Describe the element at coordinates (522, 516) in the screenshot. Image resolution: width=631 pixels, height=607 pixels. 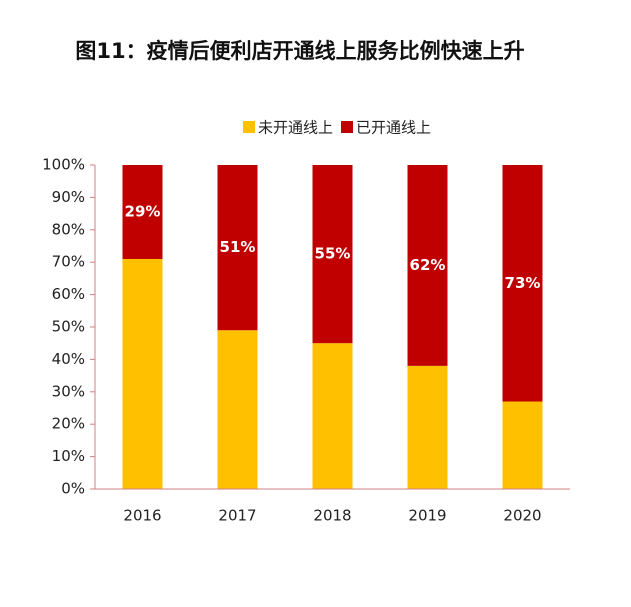
I see `x-tick-label: 2020` at that location.